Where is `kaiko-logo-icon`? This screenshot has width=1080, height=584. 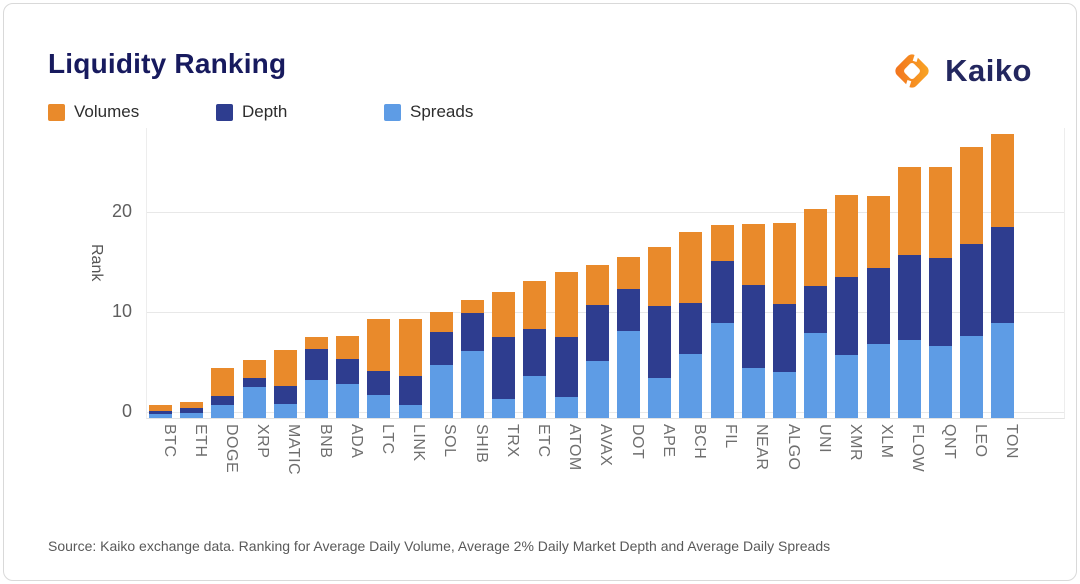 kaiko-logo-icon is located at coordinates (912, 71).